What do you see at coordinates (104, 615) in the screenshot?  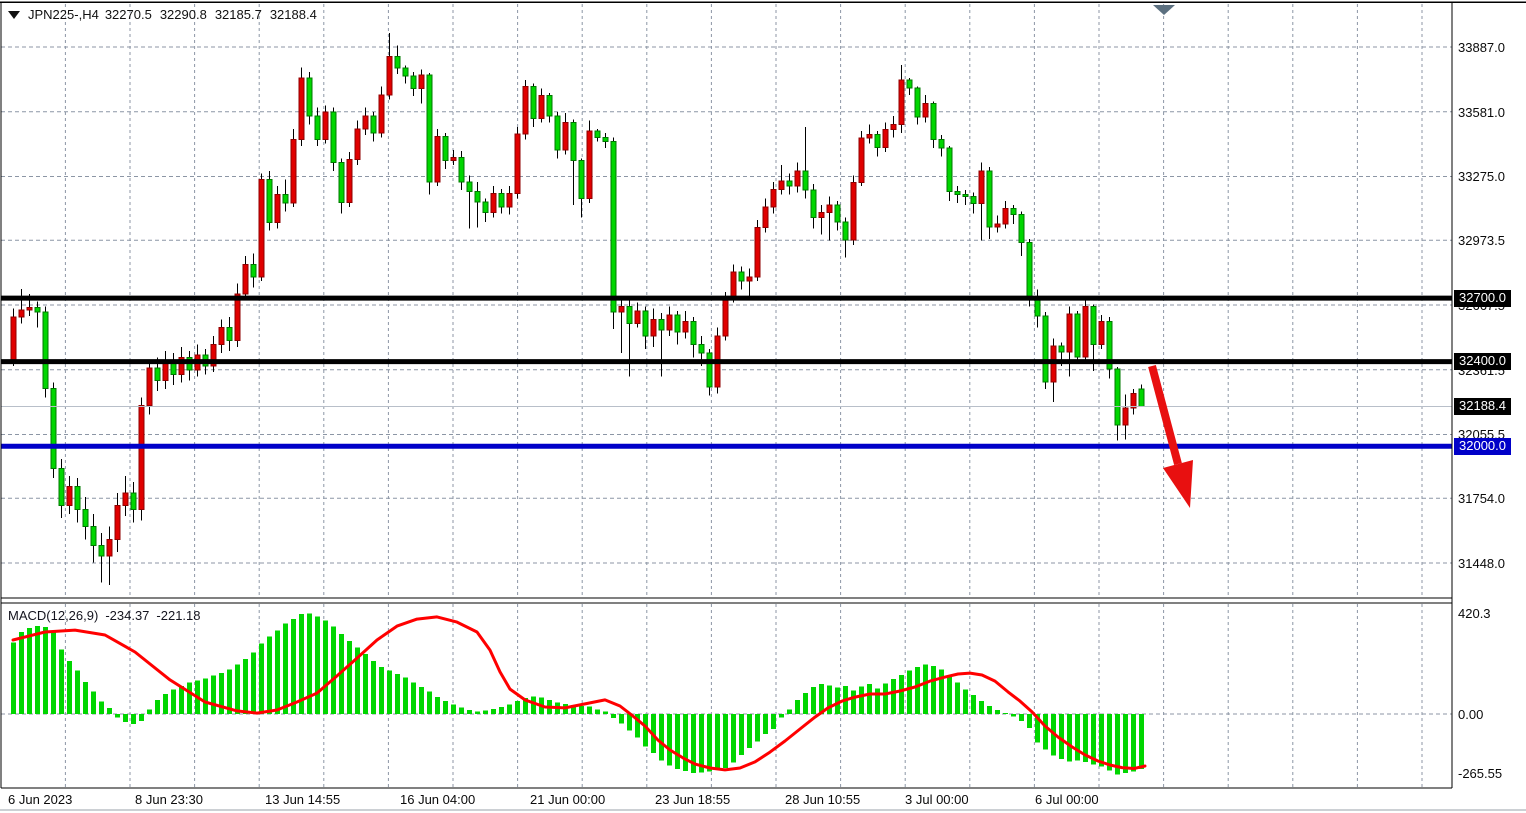 I see `macd-indicator-label: MACD(12,26,9) -234.37 -221.18` at bounding box center [104, 615].